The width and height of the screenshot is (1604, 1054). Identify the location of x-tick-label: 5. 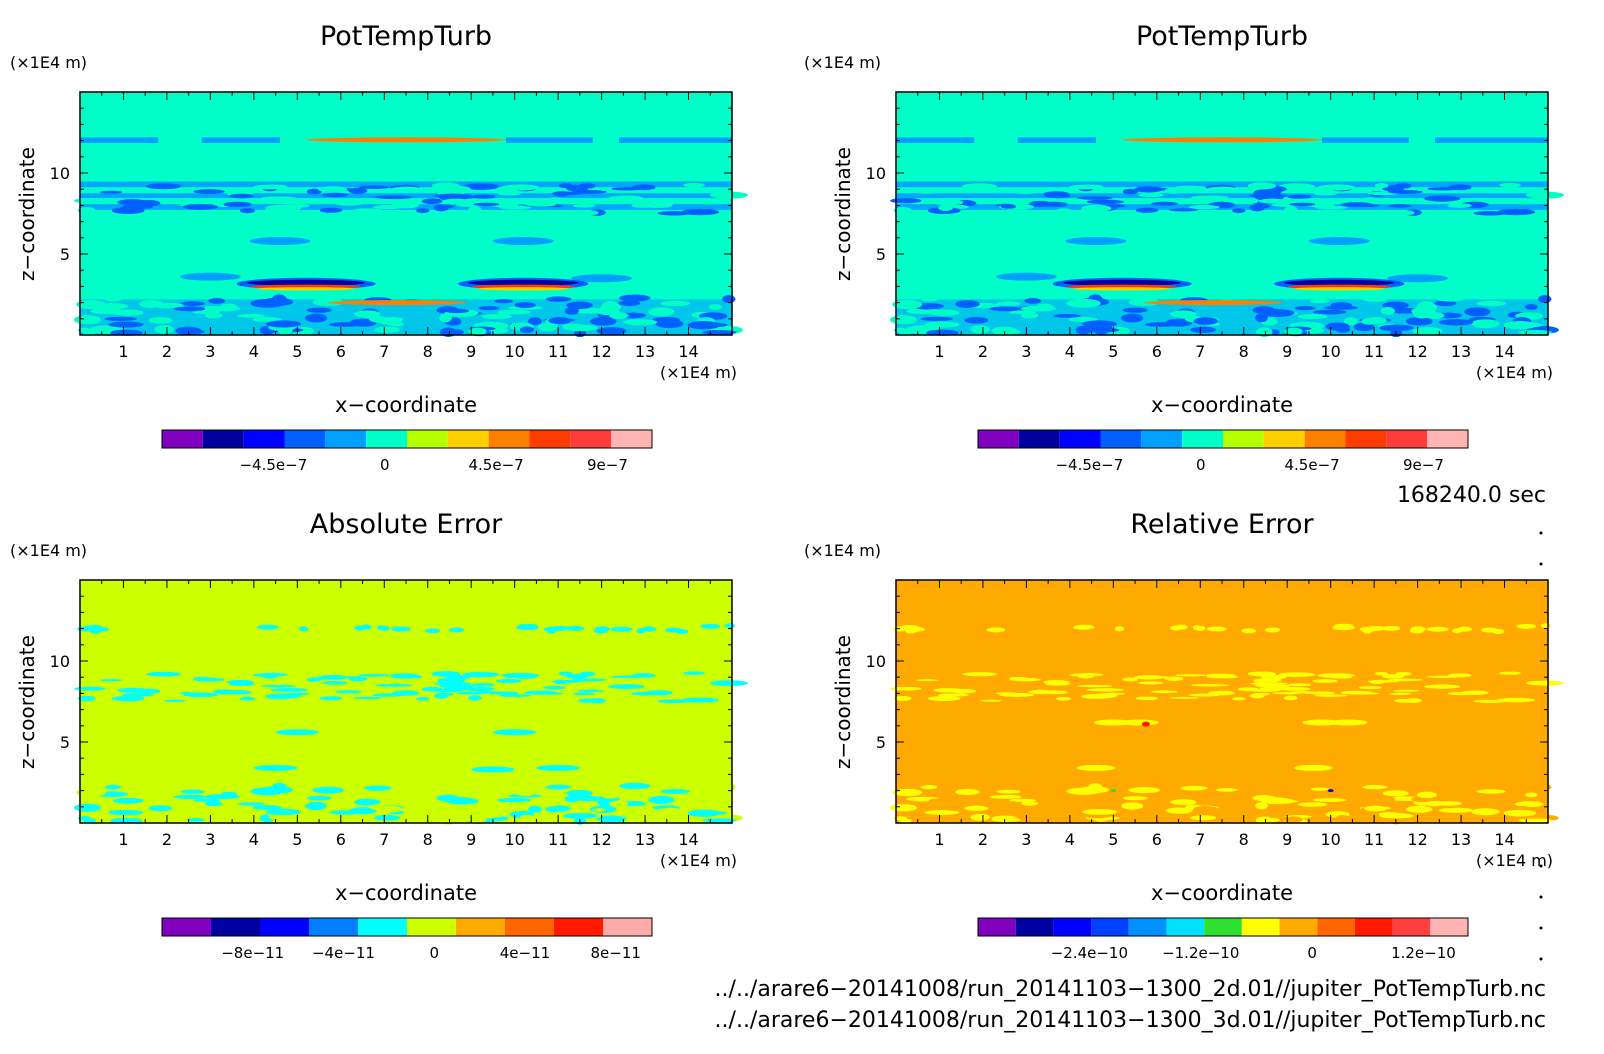
(1113, 839).